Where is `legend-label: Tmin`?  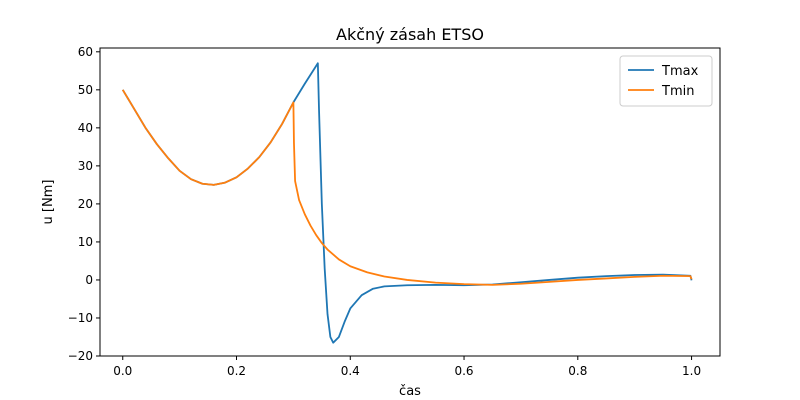
legend-label: Tmin is located at coordinates (677, 91).